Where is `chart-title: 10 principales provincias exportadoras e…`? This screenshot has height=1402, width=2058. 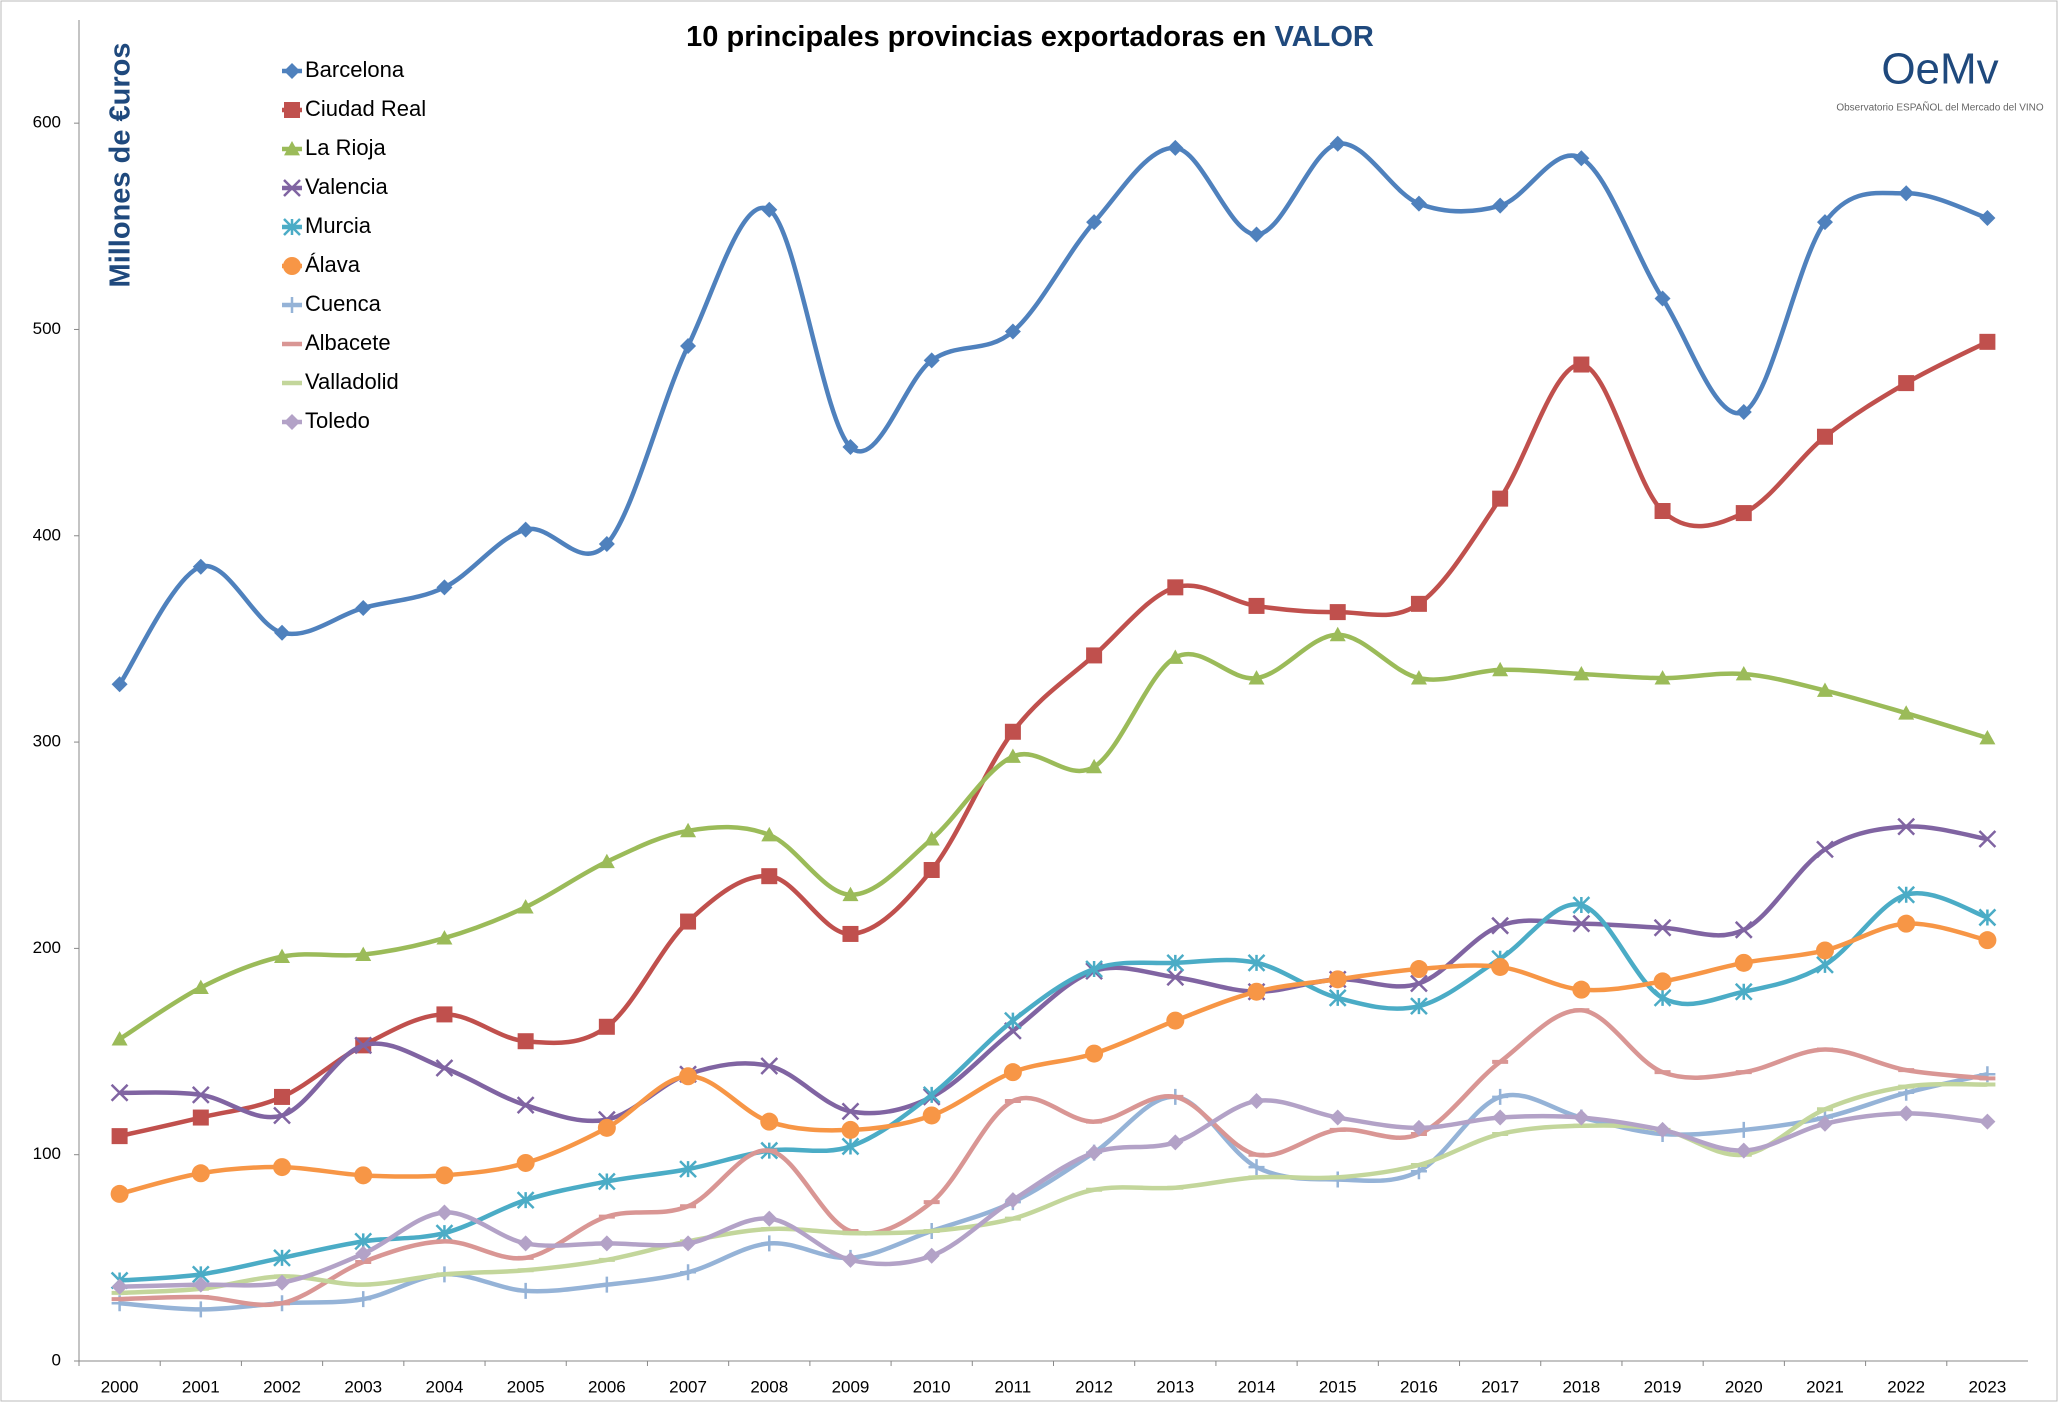
chart-title: 10 principales provincias exportadoras e… is located at coordinates (1030, 37).